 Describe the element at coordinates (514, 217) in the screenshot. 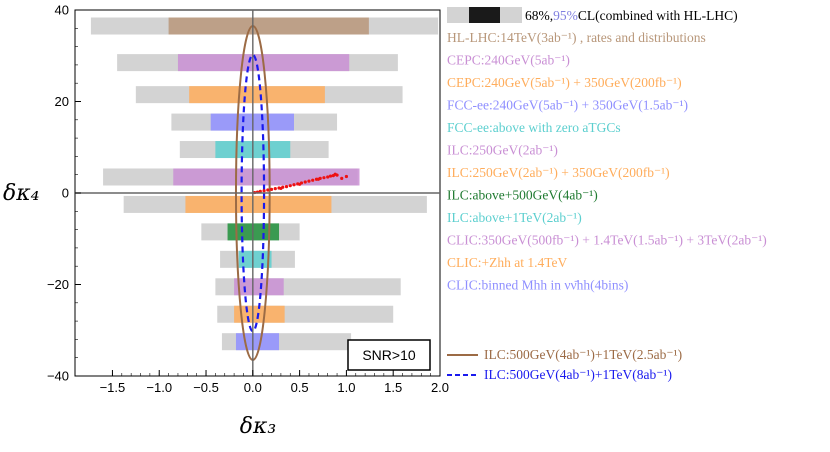

I see `legend-entry-8: ILC:above+1TeV(2ab⁻¹)` at that location.